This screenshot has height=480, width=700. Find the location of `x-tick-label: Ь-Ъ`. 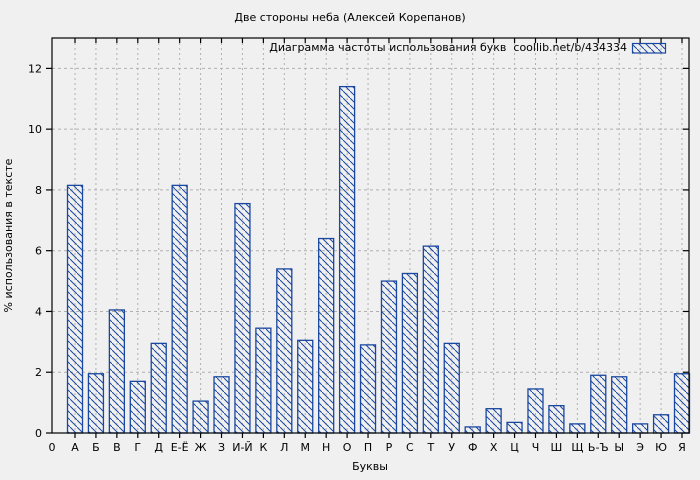

x-tick-label: Ь-Ъ is located at coordinates (598, 447).